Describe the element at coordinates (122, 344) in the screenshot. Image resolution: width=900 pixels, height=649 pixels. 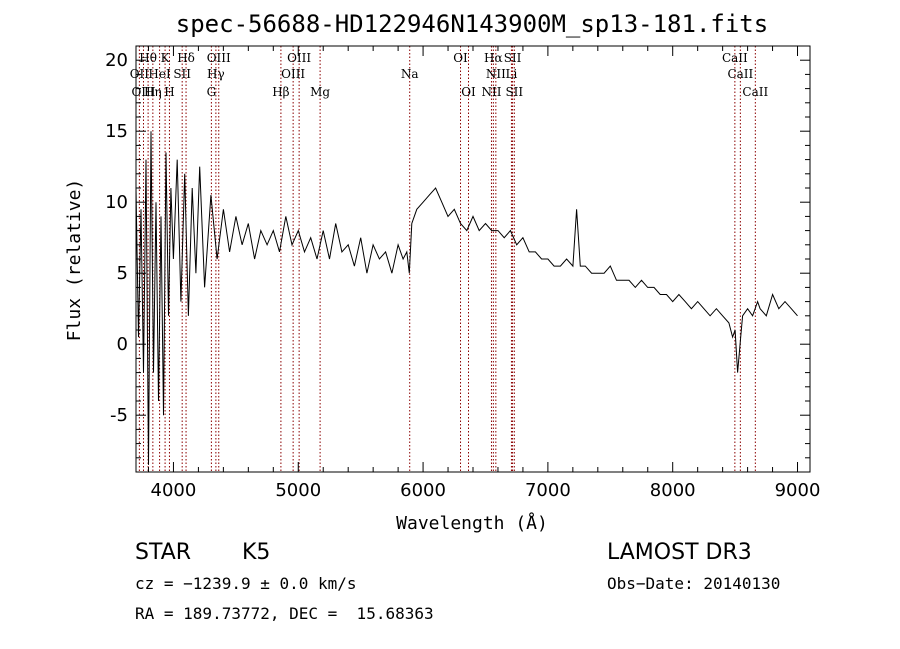
I see `y-tick-label: 0` at that location.